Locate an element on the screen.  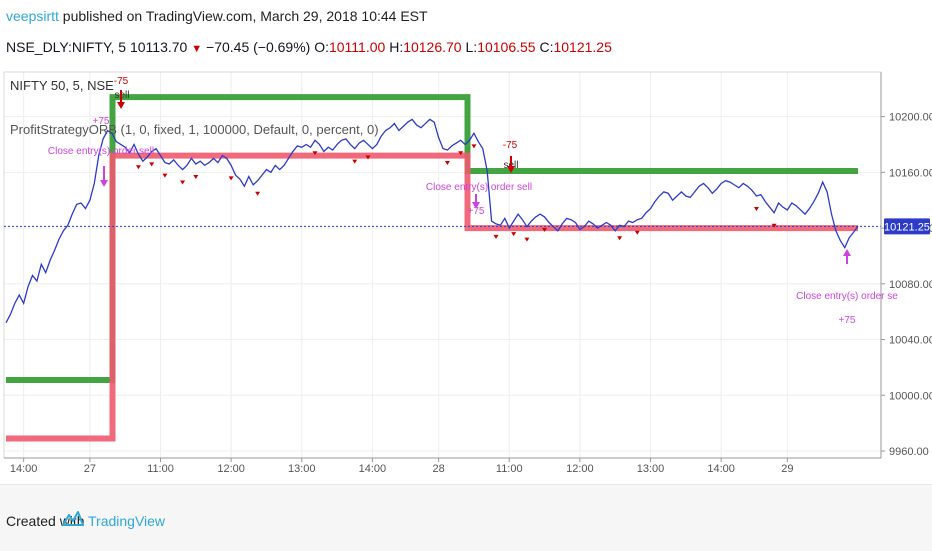
author-link: veepsirtt is located at coordinates (32, 16).